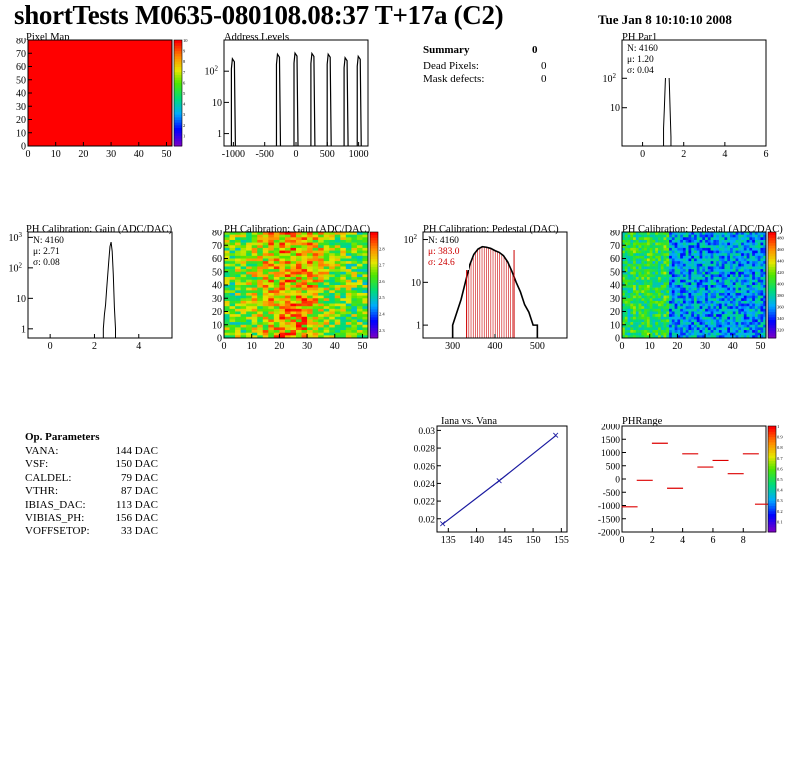  Describe the element at coordinates (329, 99) in the screenshot. I see `address-peak` at that location.